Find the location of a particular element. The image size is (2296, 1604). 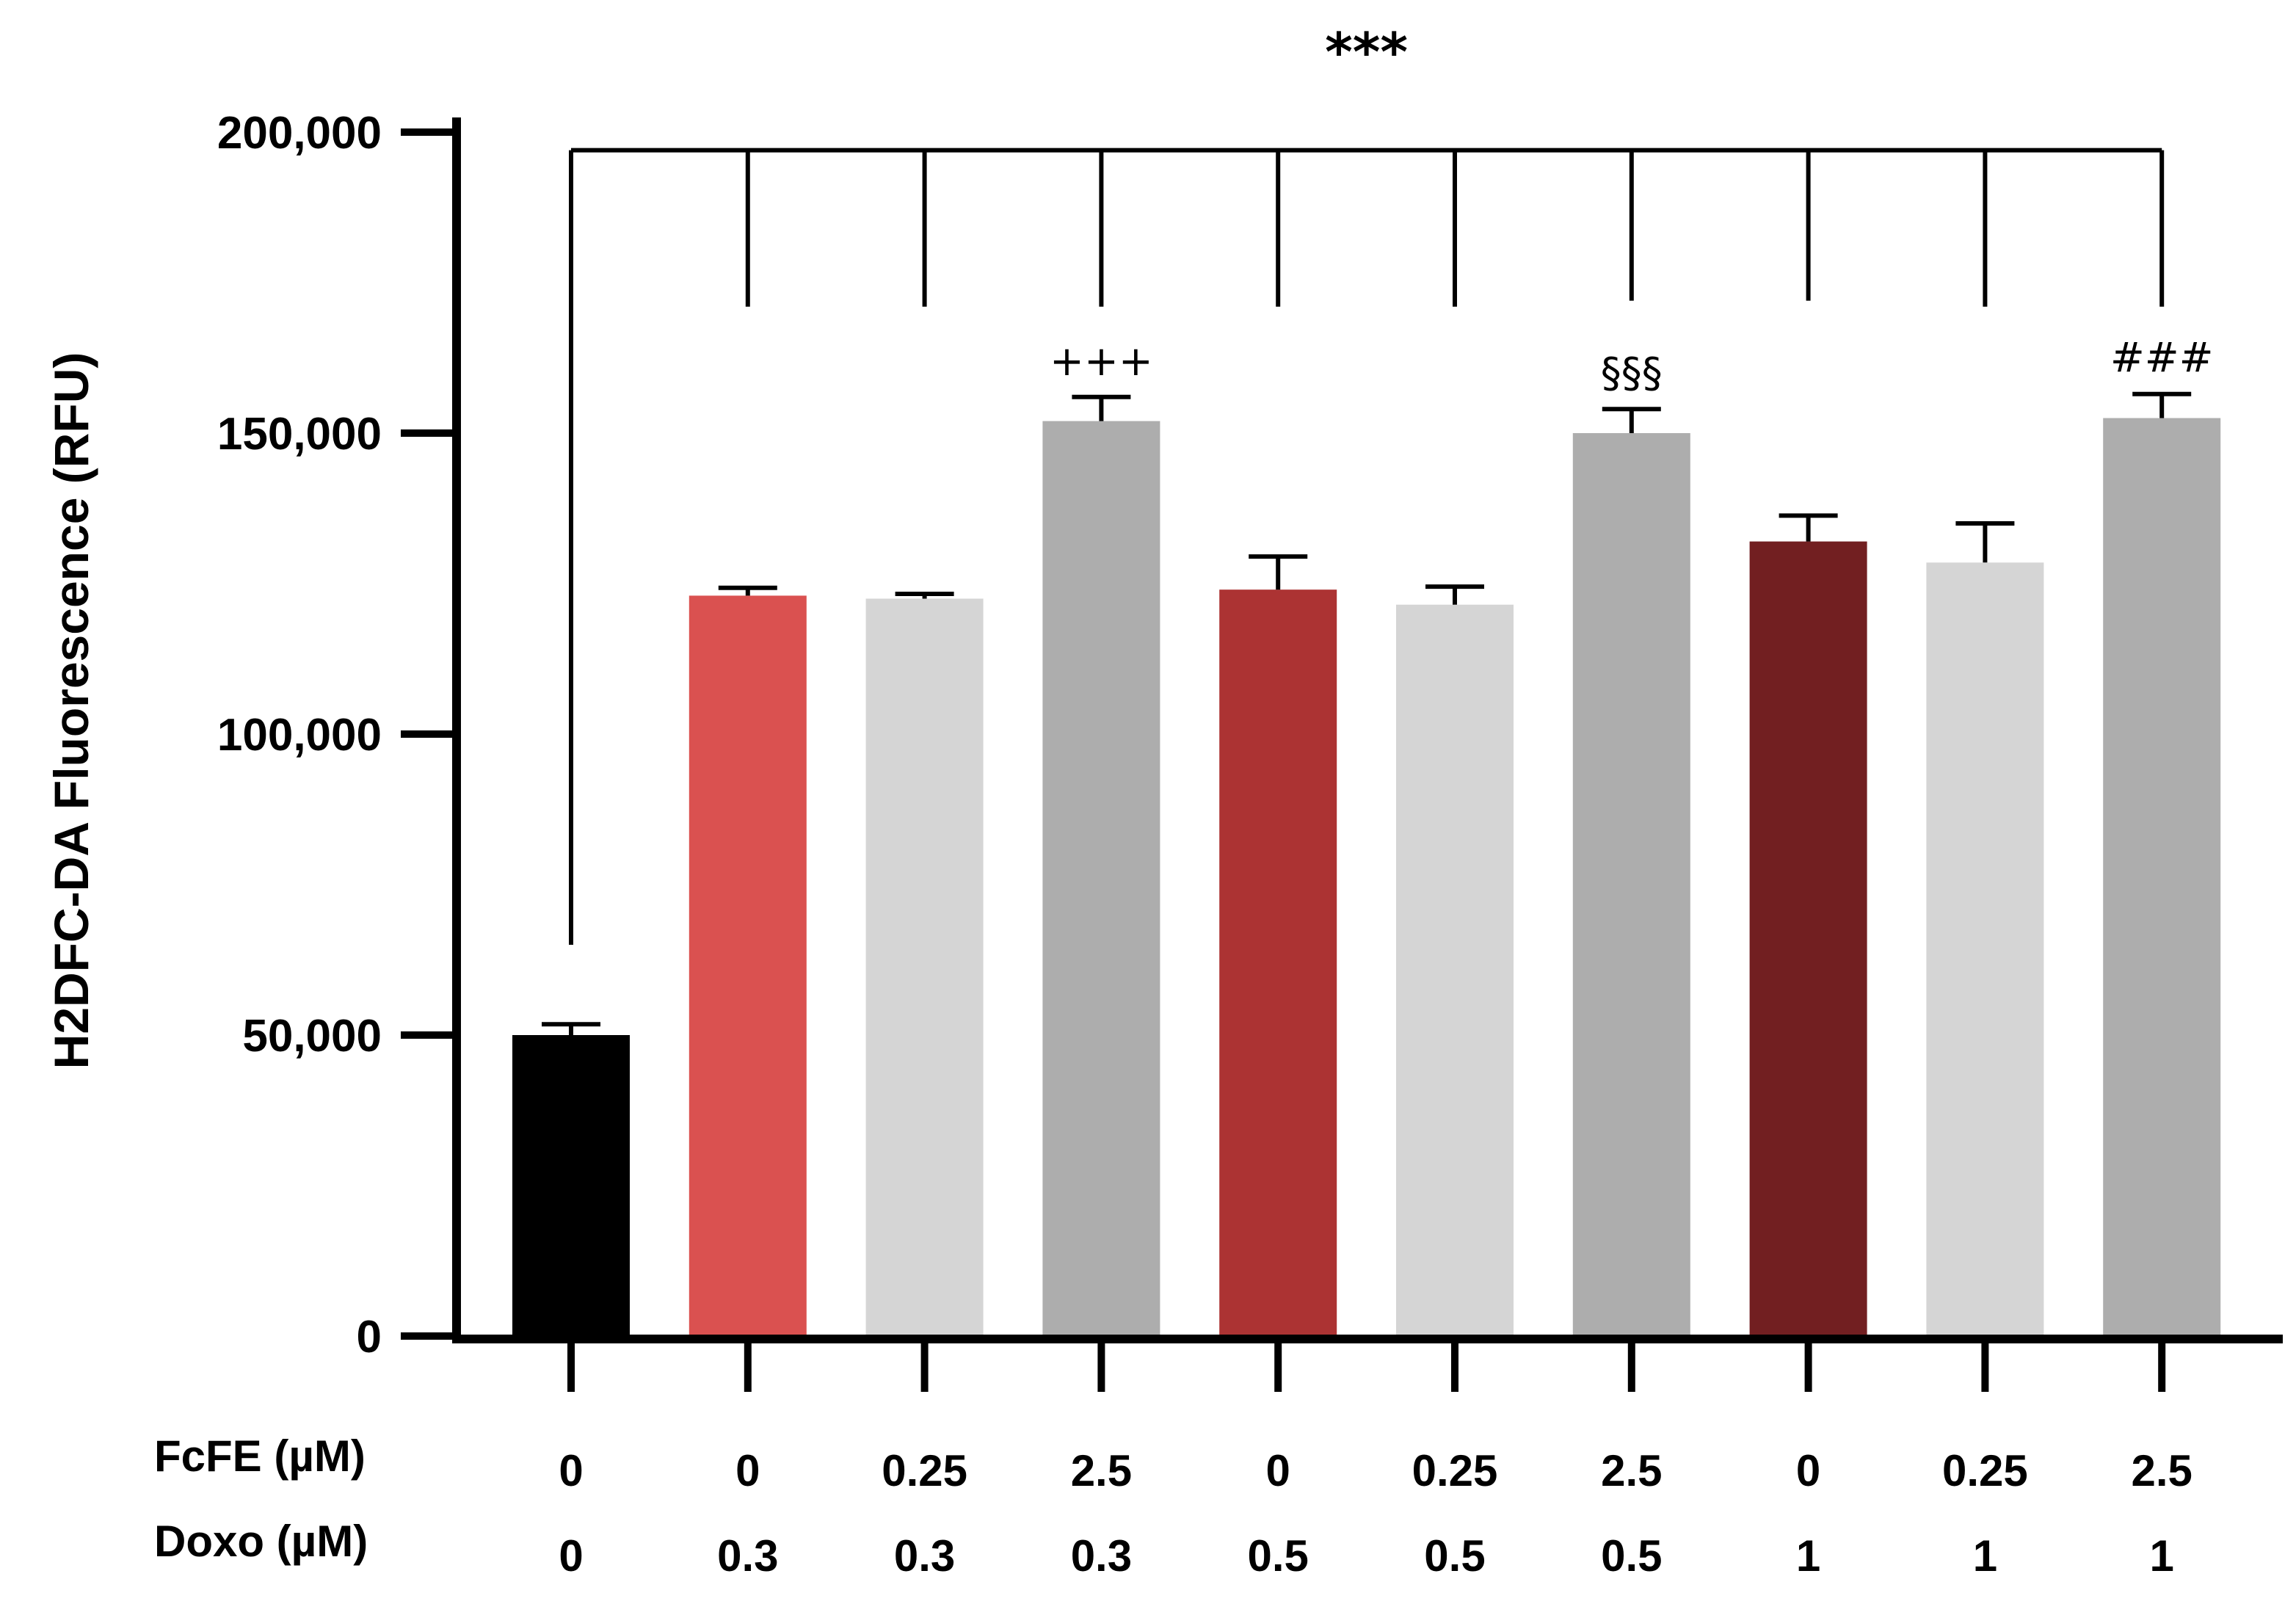

y-tick-label-3: 150,000 is located at coordinates (299, 434).